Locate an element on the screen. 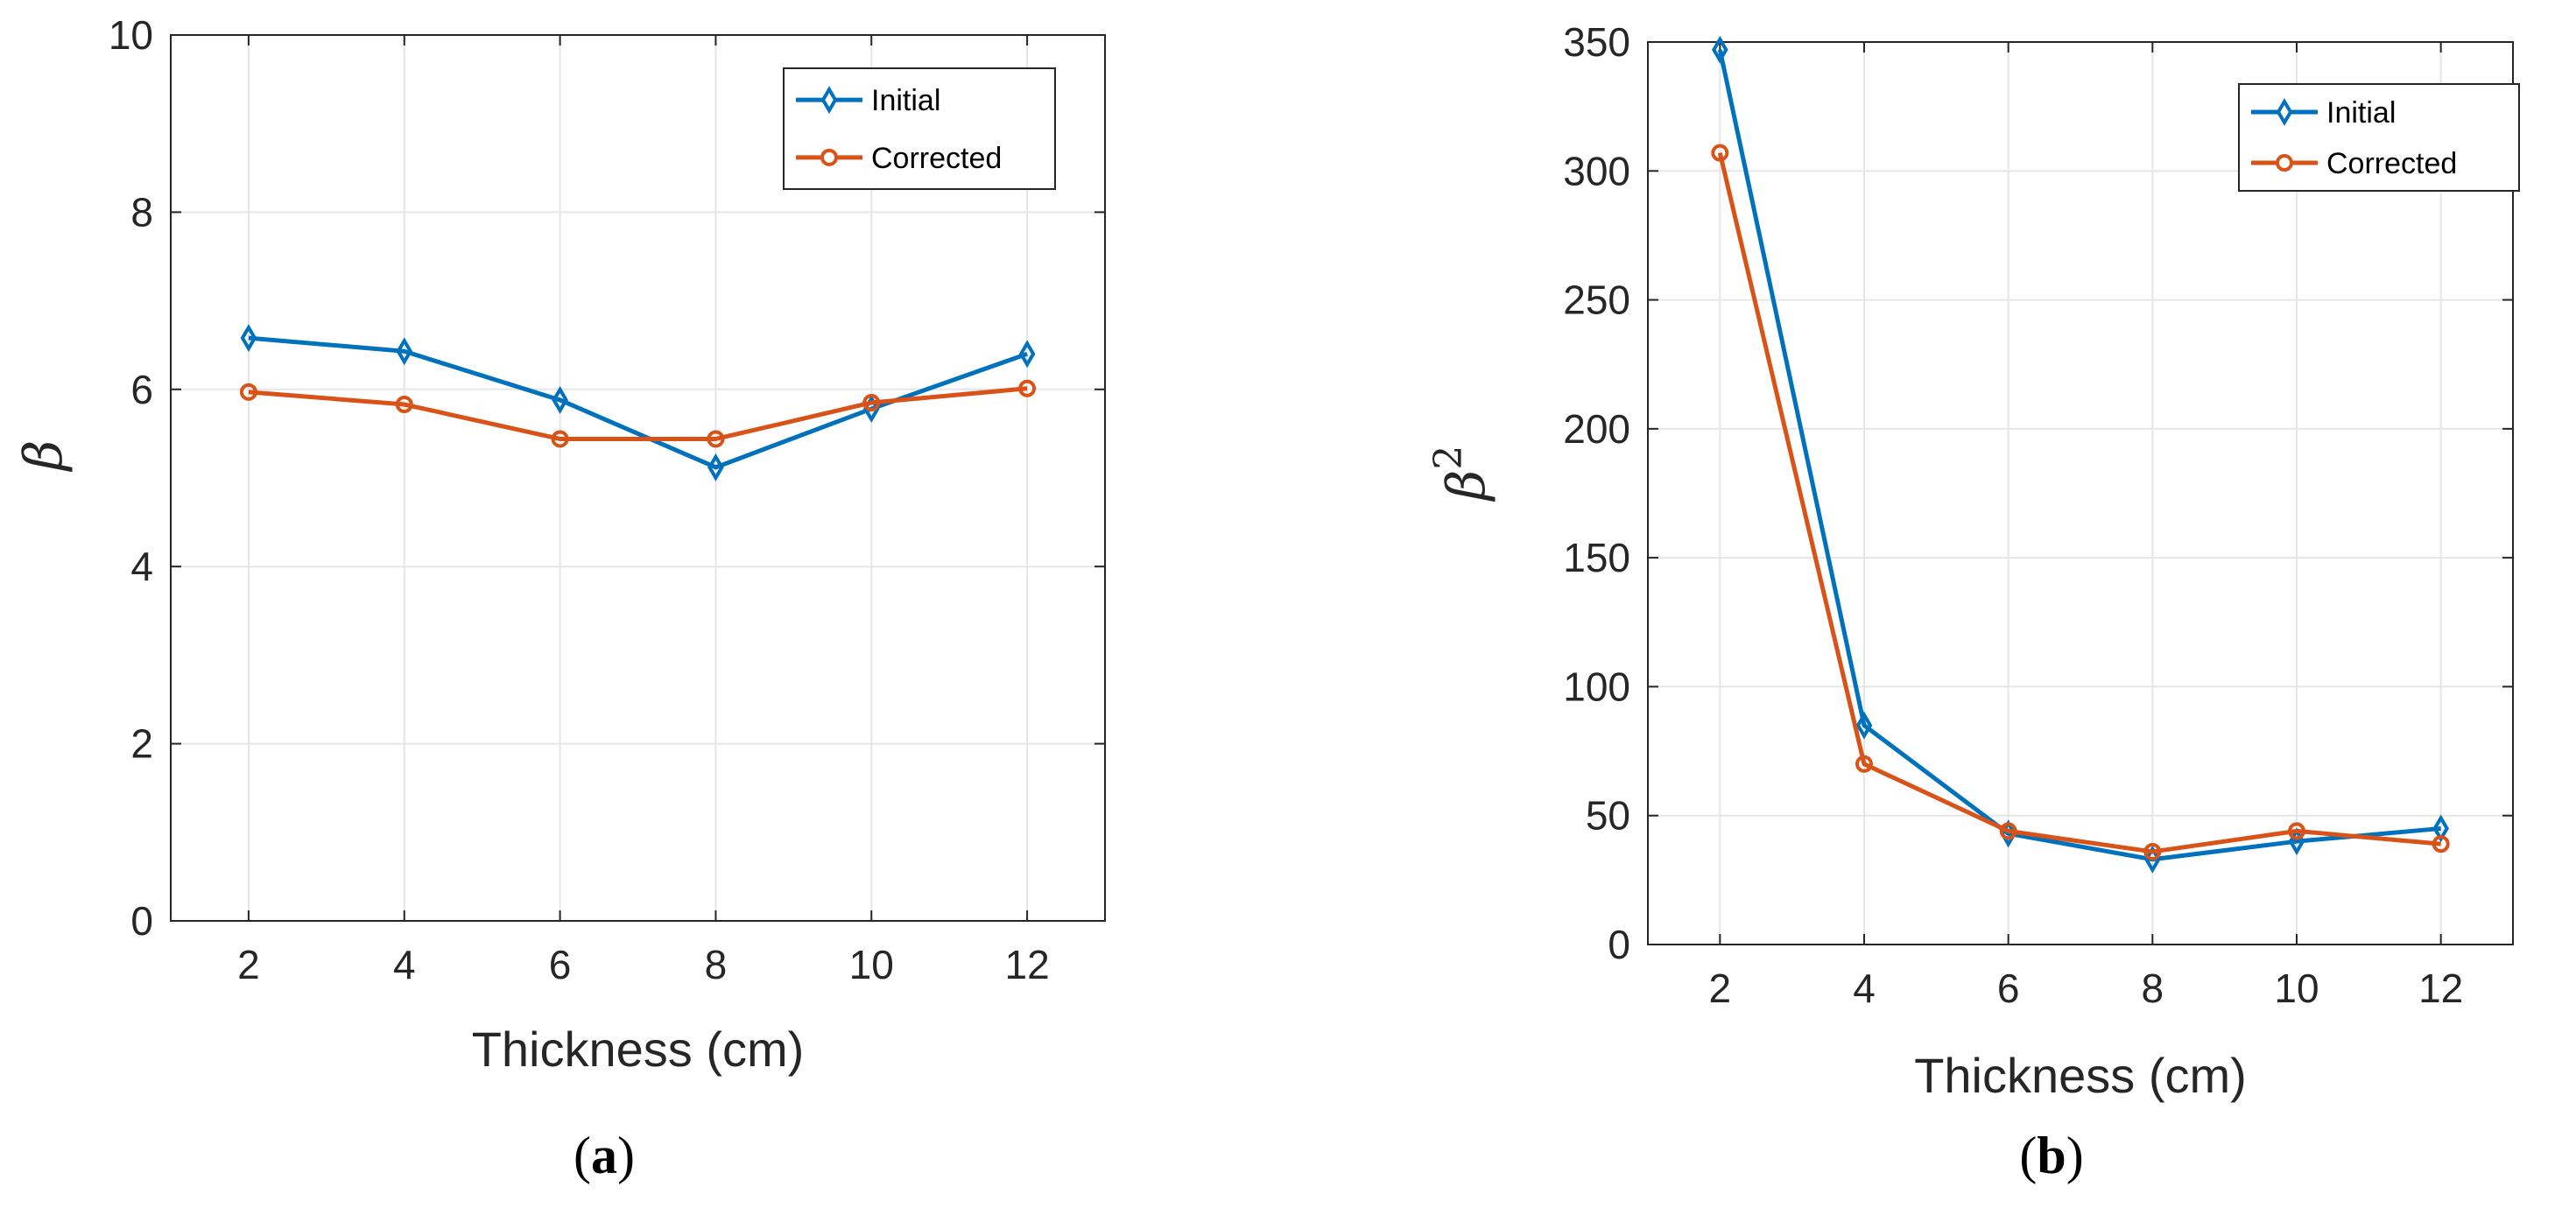 Image resolution: width=2576 pixels, height=1208 pixels. y-tick-label: 200 is located at coordinates (1596, 429).